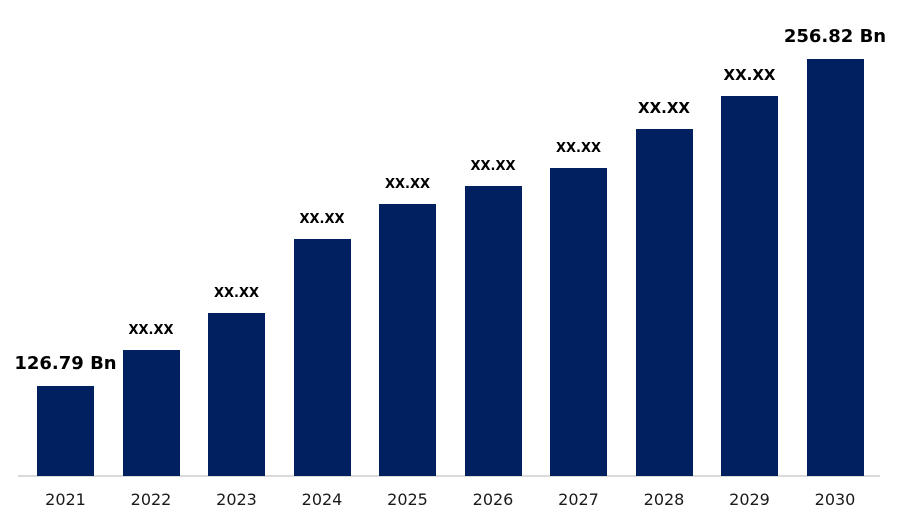 The width and height of the screenshot is (900, 525). Describe the element at coordinates (493, 331) in the screenshot. I see `bar-2026` at that location.